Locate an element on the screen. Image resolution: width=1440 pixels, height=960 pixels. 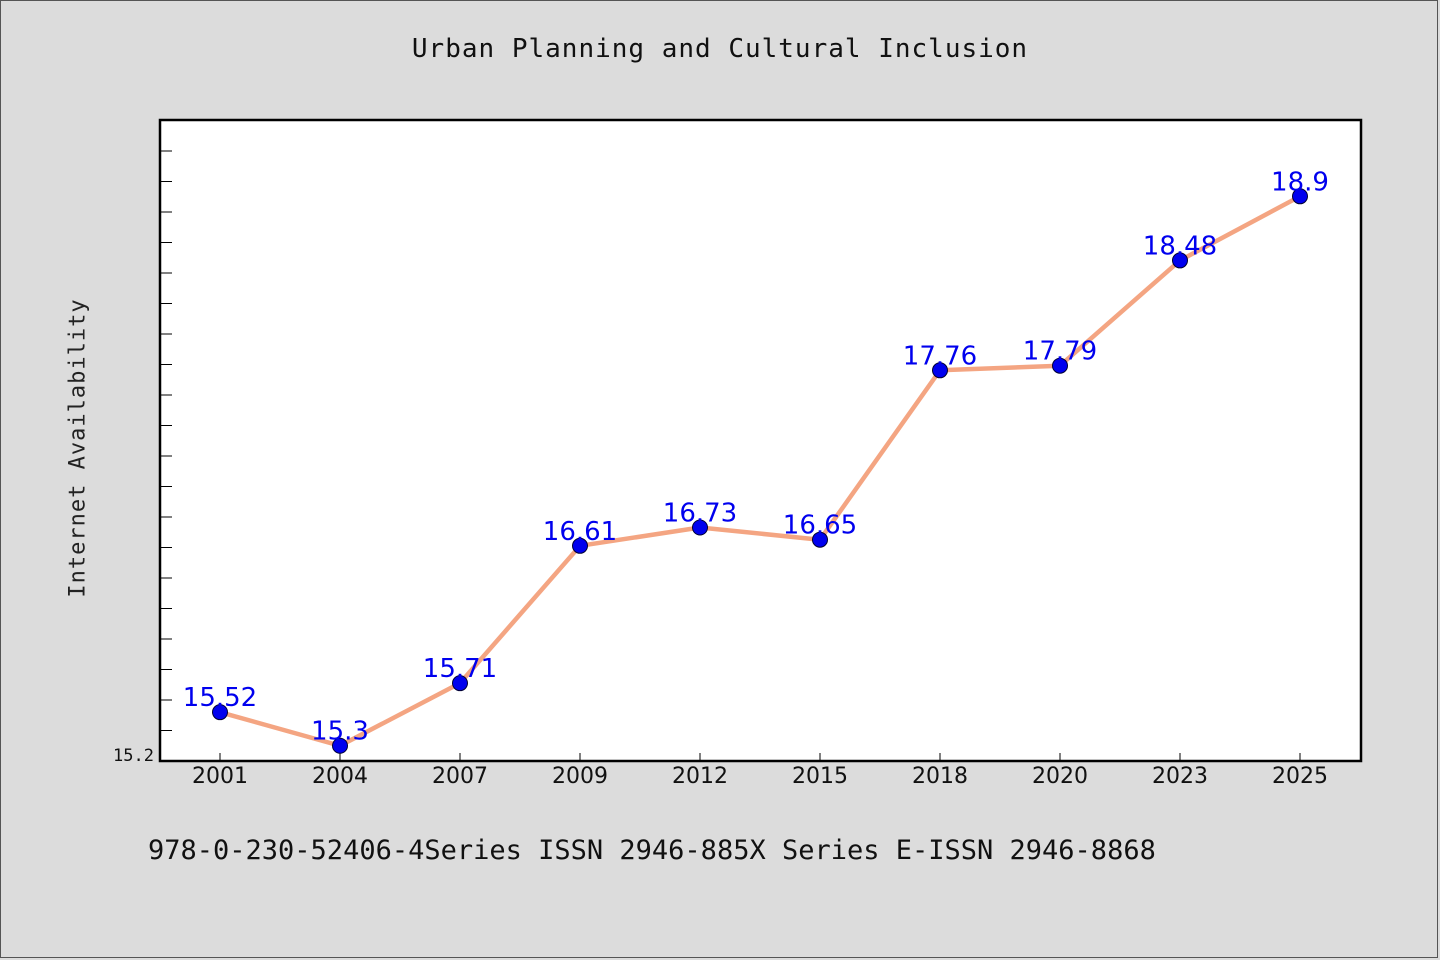
data-label: 16.65 is located at coordinates (820, 526).